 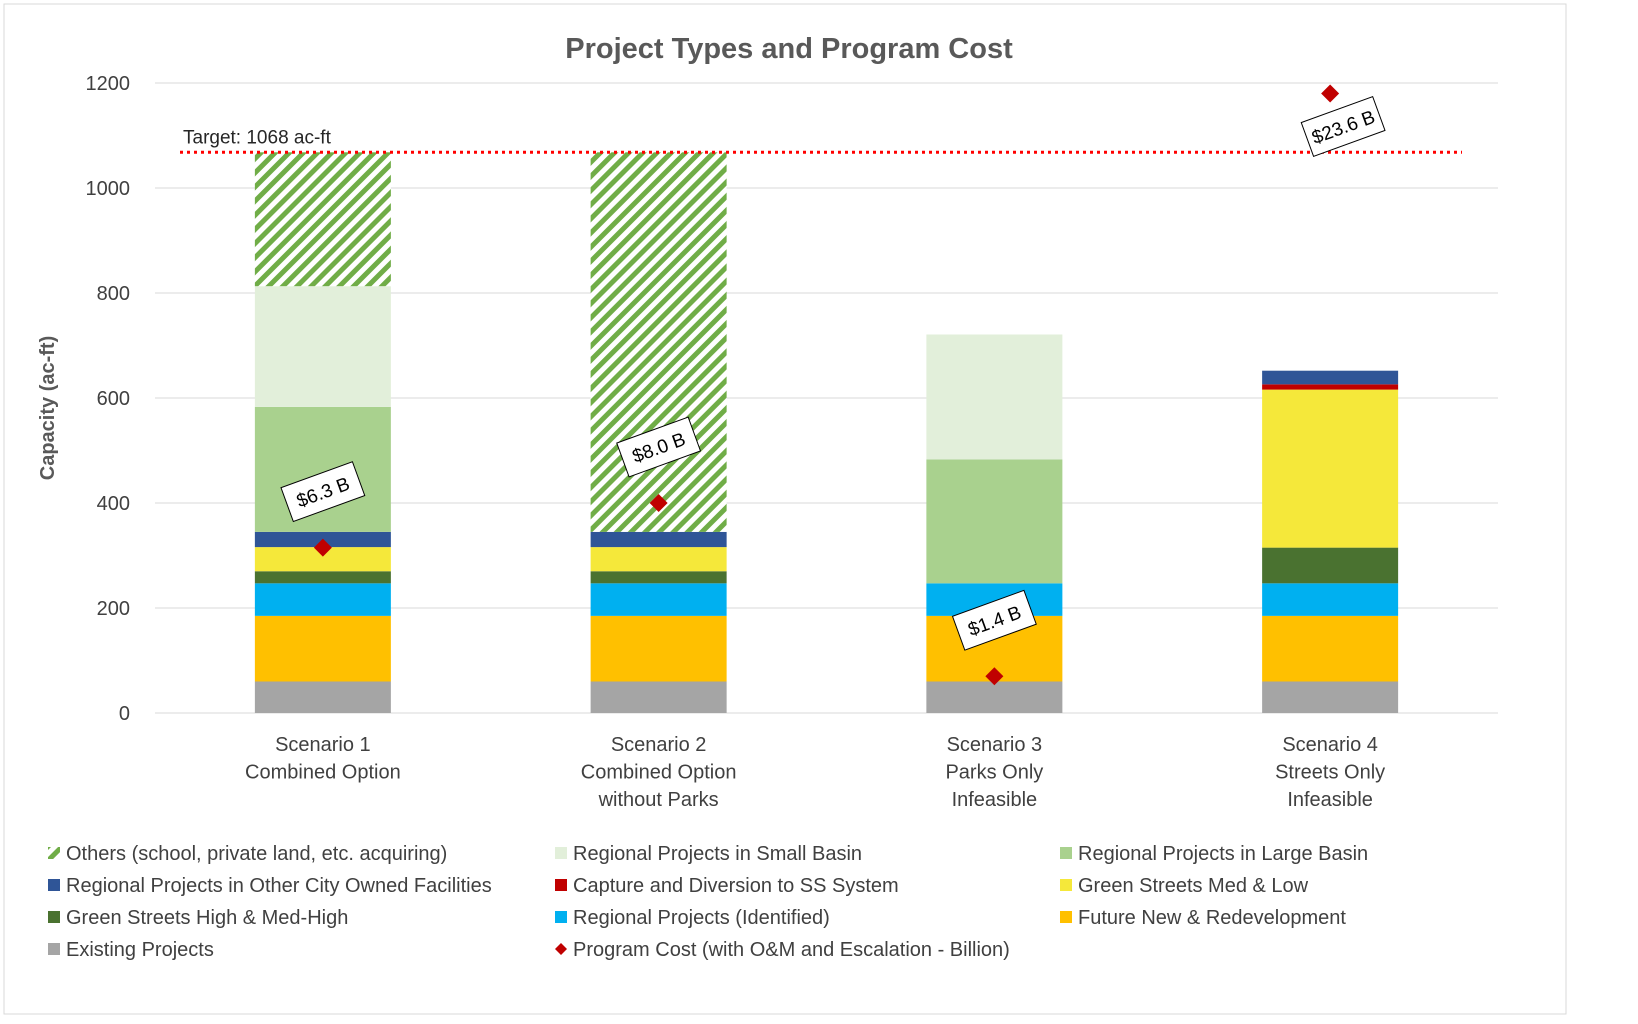 I want to click on legend-label: Existing Projects, so click(x=140, y=950).